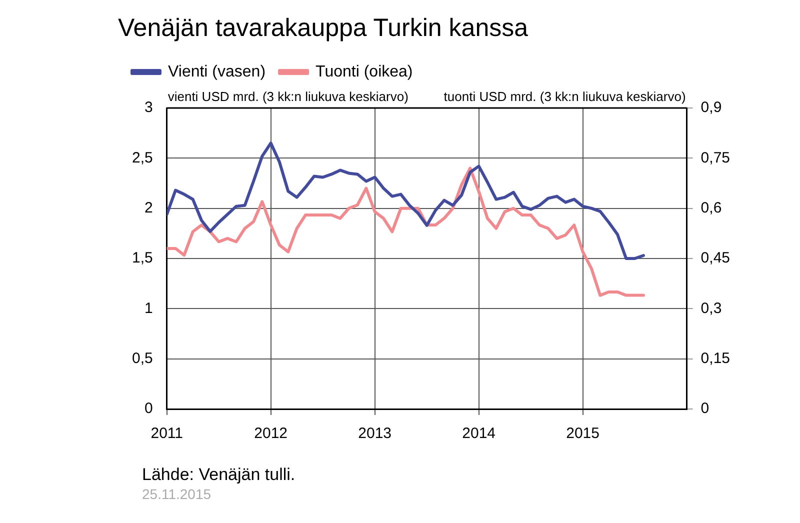 The width and height of the screenshot is (800, 523). What do you see at coordinates (142, 258) in the screenshot?
I see `y-tick-label: 1,5` at bounding box center [142, 258].